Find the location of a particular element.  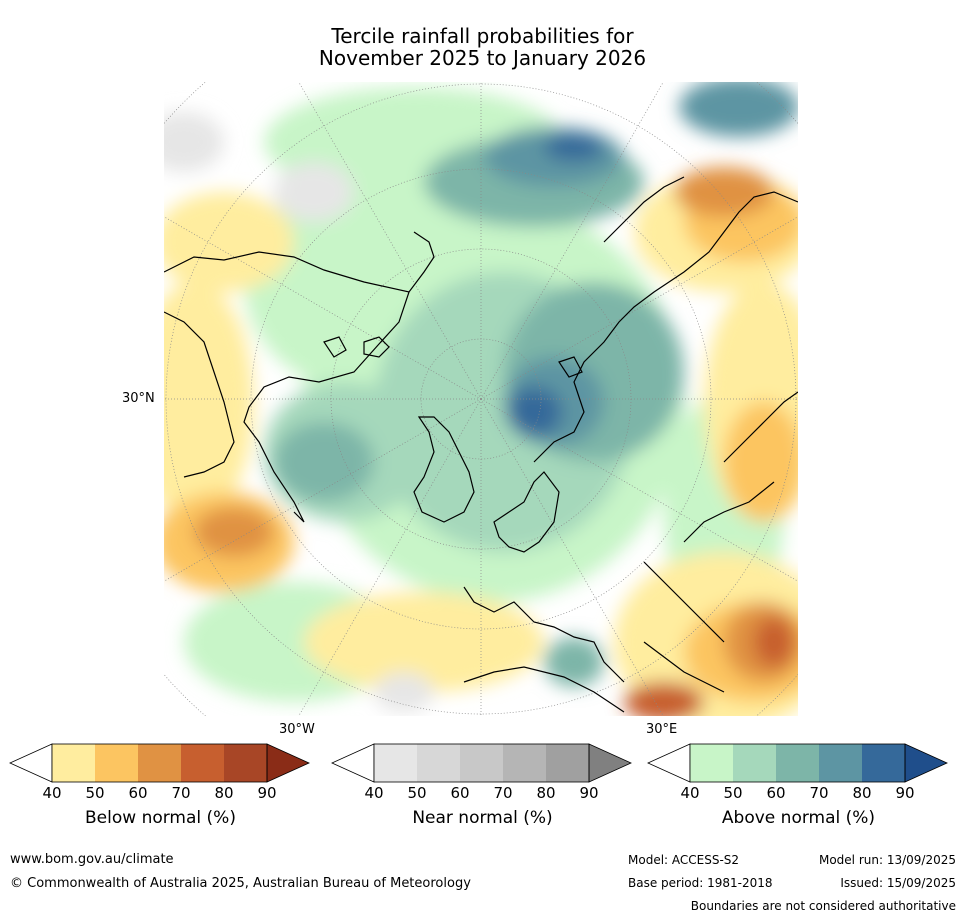

colorbar-above-label: Above normal (%) is located at coordinates (798, 818).